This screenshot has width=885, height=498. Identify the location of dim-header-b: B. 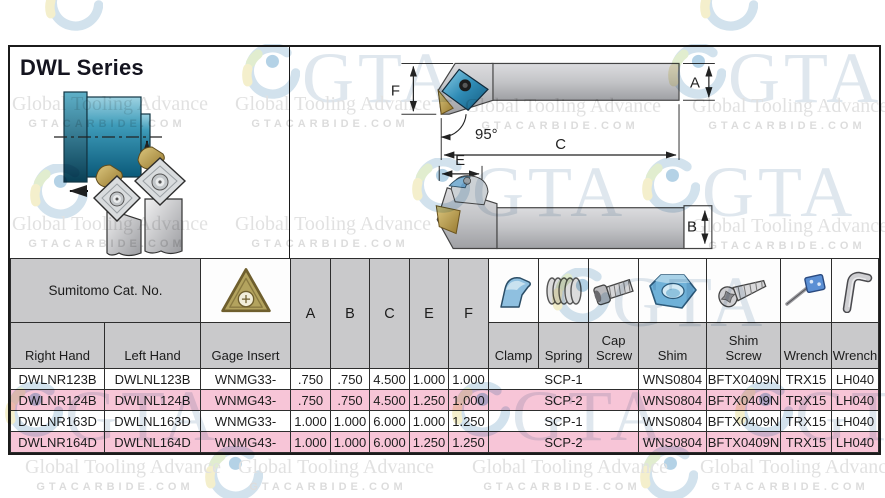
(350, 313).